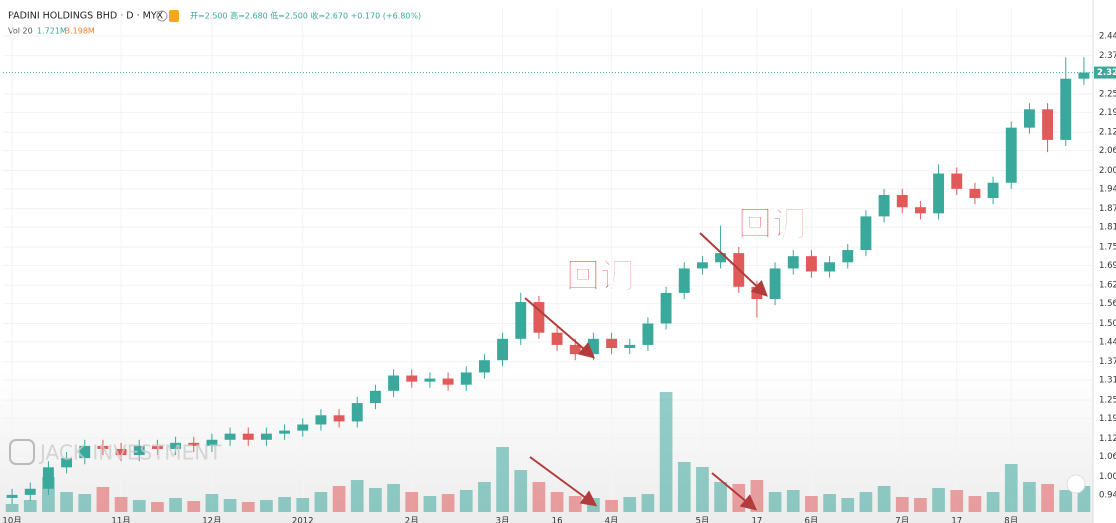 This screenshot has width=1116, height=523. I want to click on y-tick-label: 2.190, so click(1107, 113).